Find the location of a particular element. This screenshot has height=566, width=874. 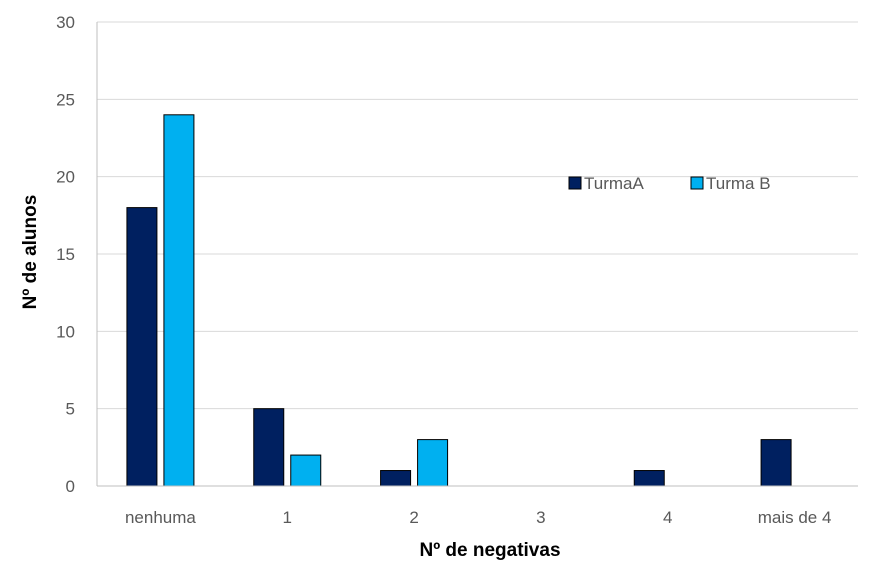

x-tick-label: 3 is located at coordinates (540, 517).